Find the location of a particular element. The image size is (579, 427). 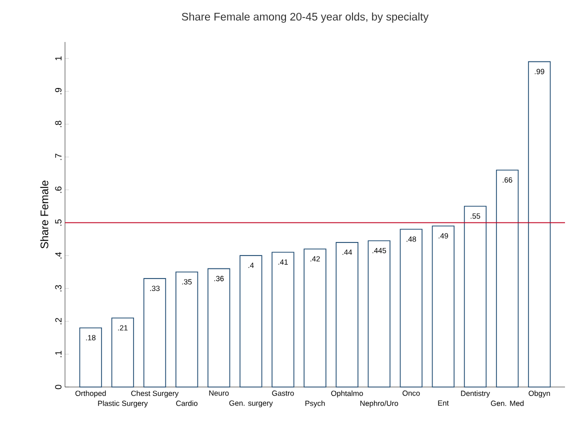

y-tick-label: .9 is located at coordinates (58, 91).